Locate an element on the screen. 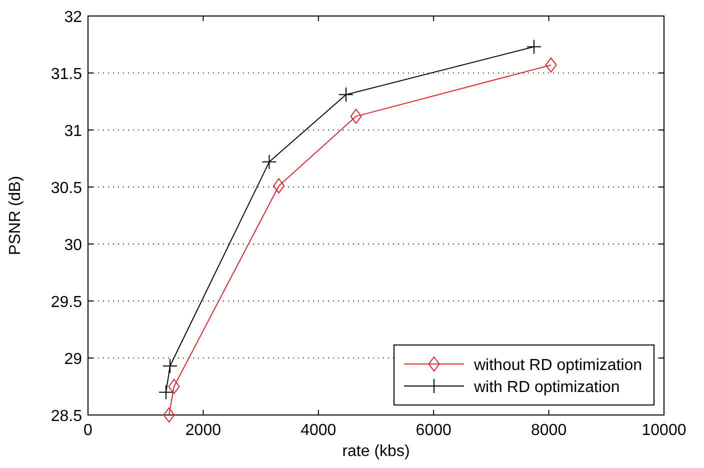 The height and width of the screenshot is (468, 704). x-tick-label: 2000 is located at coordinates (203, 430).